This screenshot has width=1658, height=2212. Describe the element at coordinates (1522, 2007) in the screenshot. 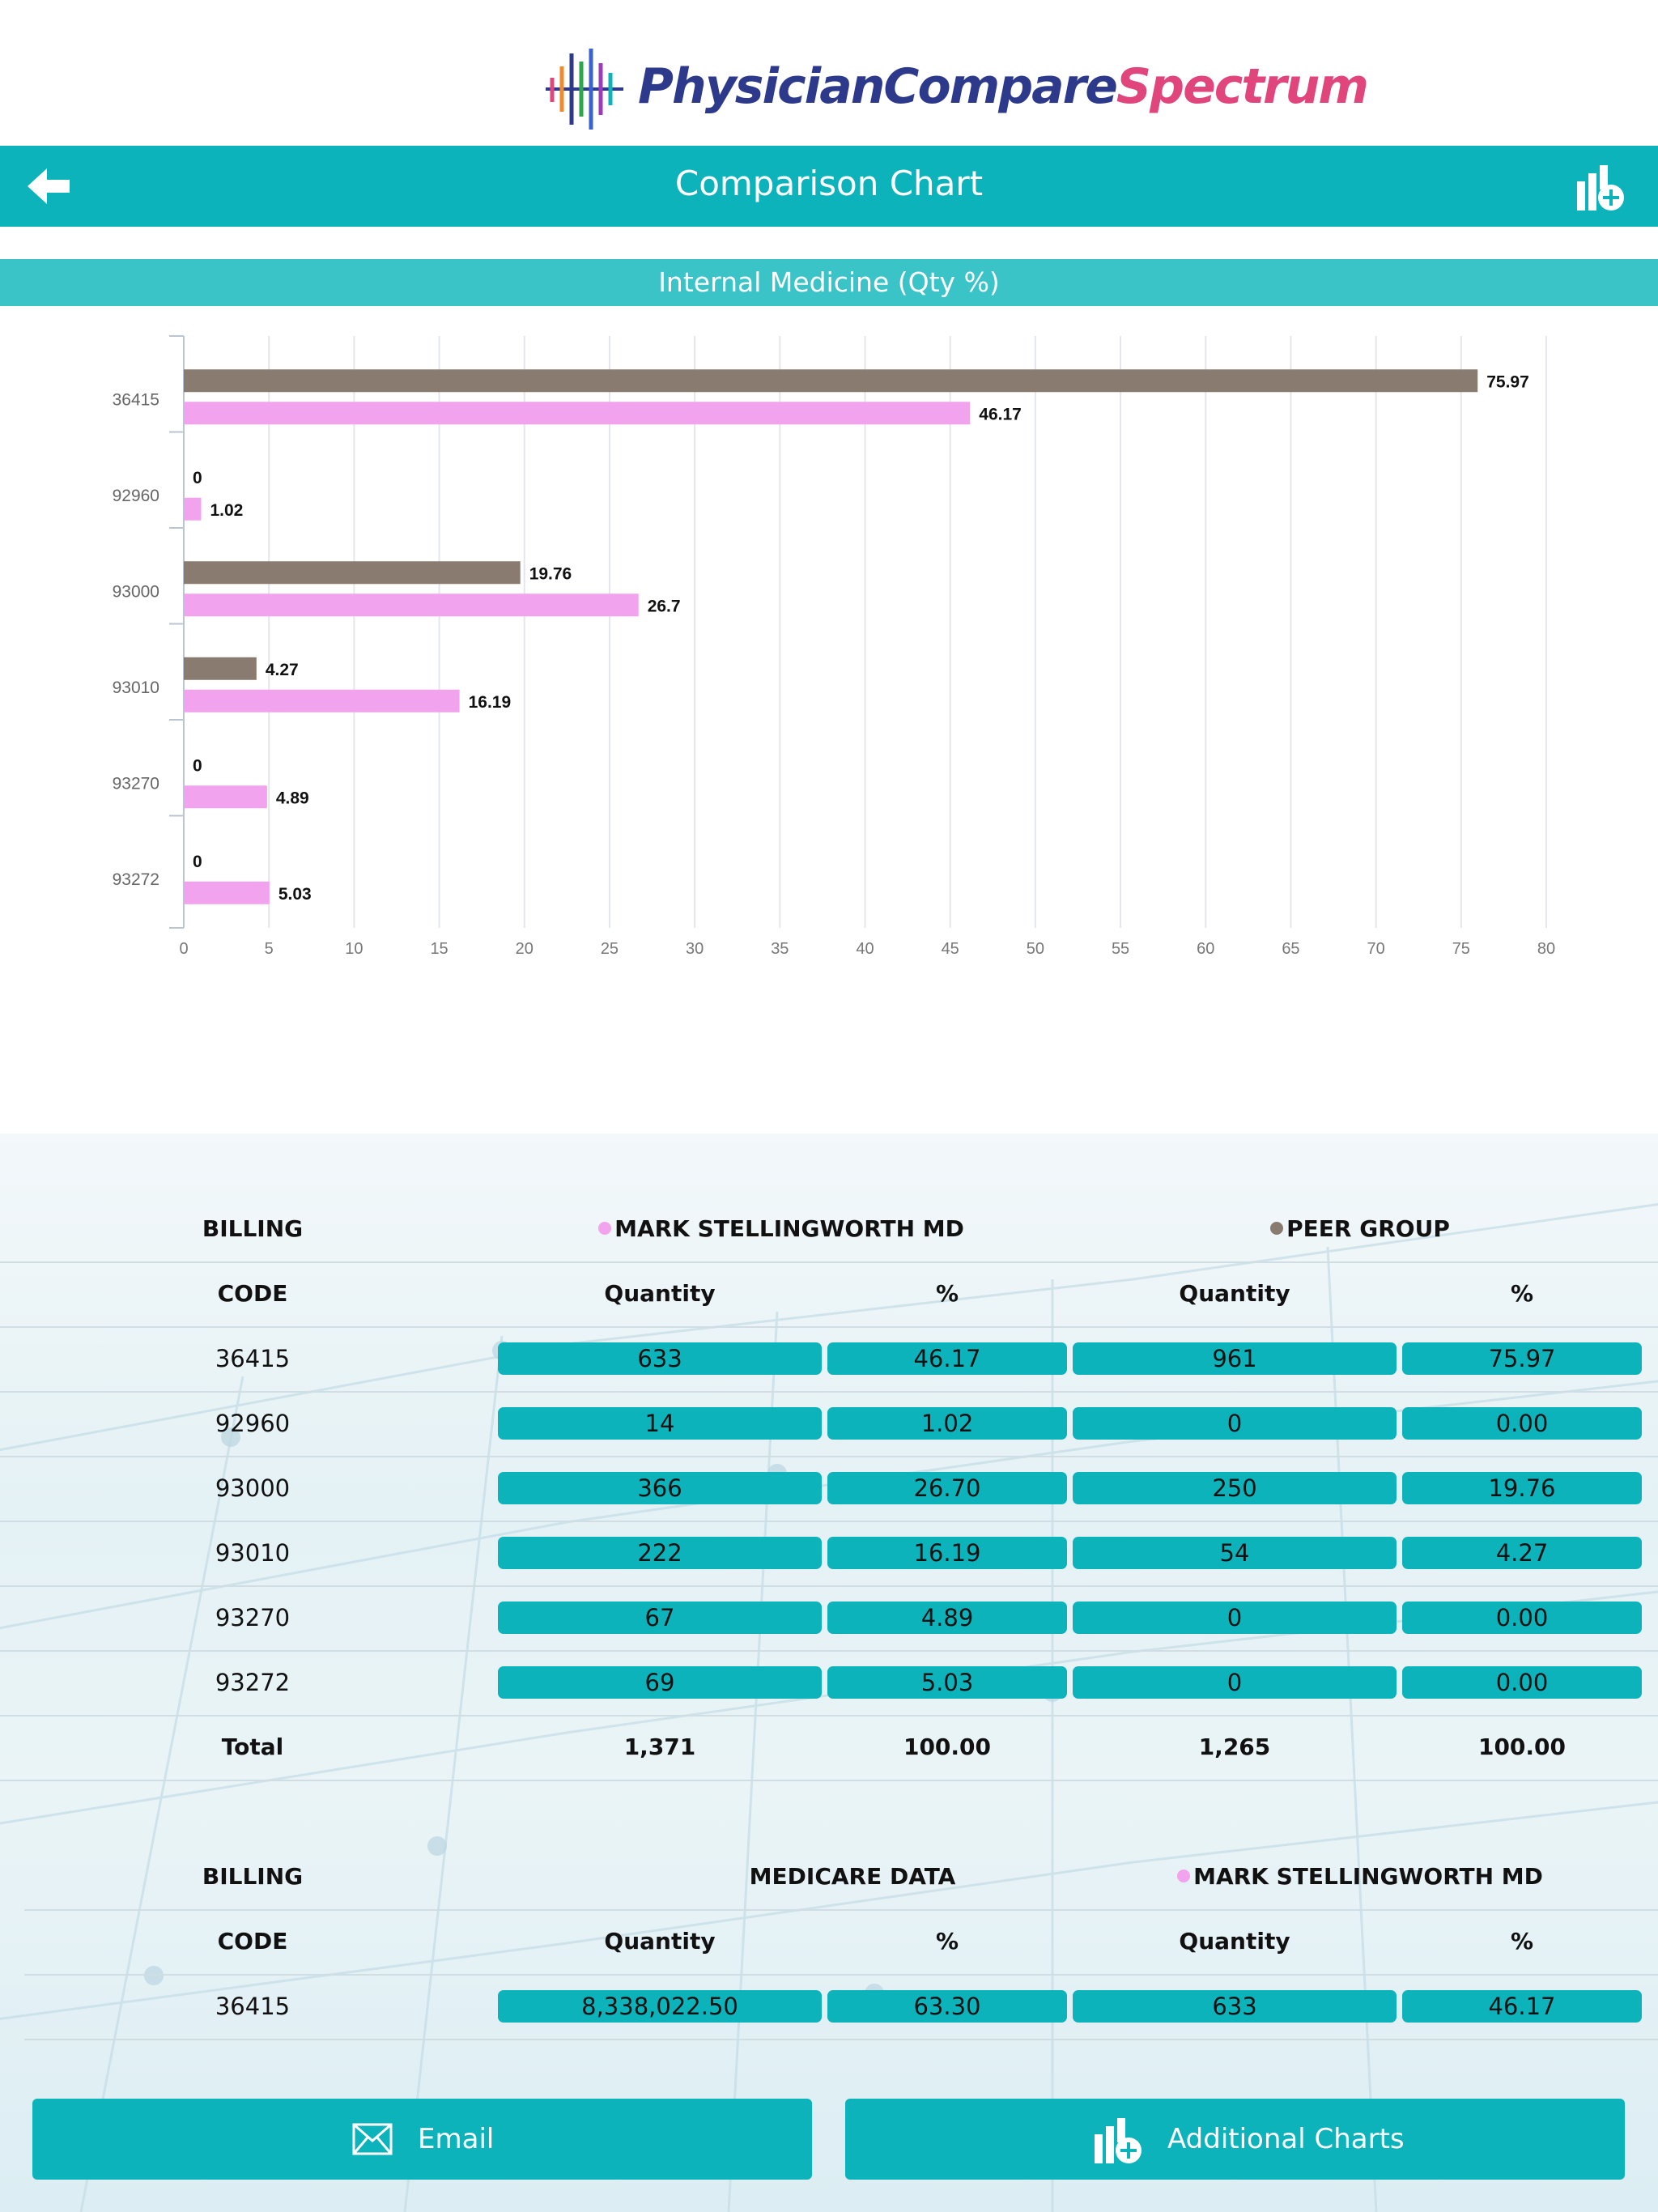

I see `percent-value: 46.17` at that location.